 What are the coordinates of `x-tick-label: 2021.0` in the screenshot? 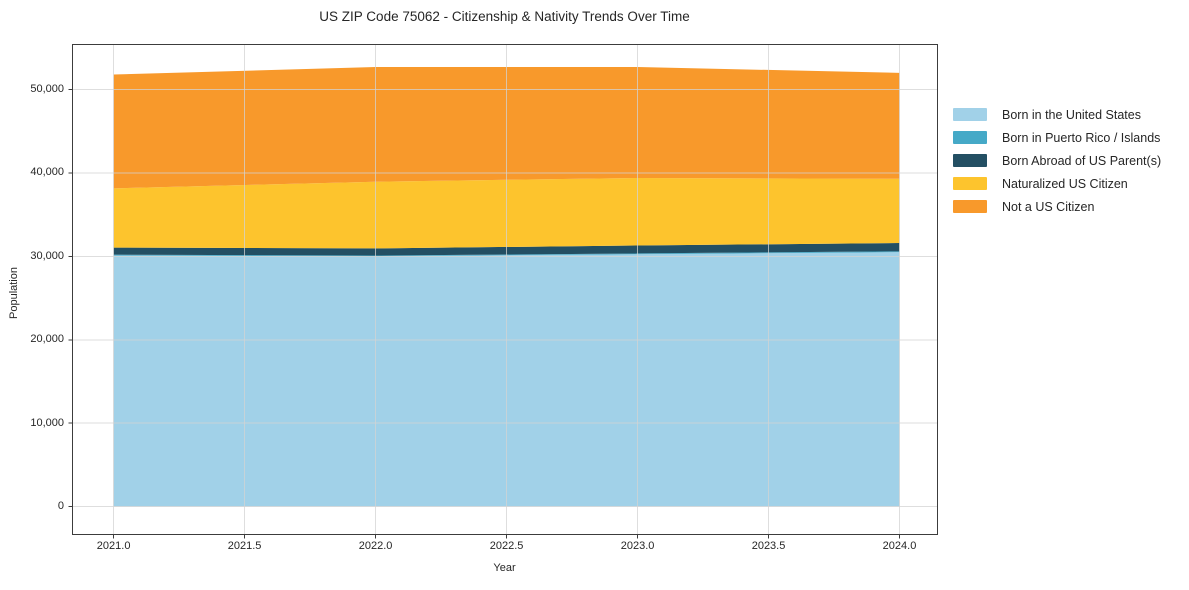 It's located at (113, 546).